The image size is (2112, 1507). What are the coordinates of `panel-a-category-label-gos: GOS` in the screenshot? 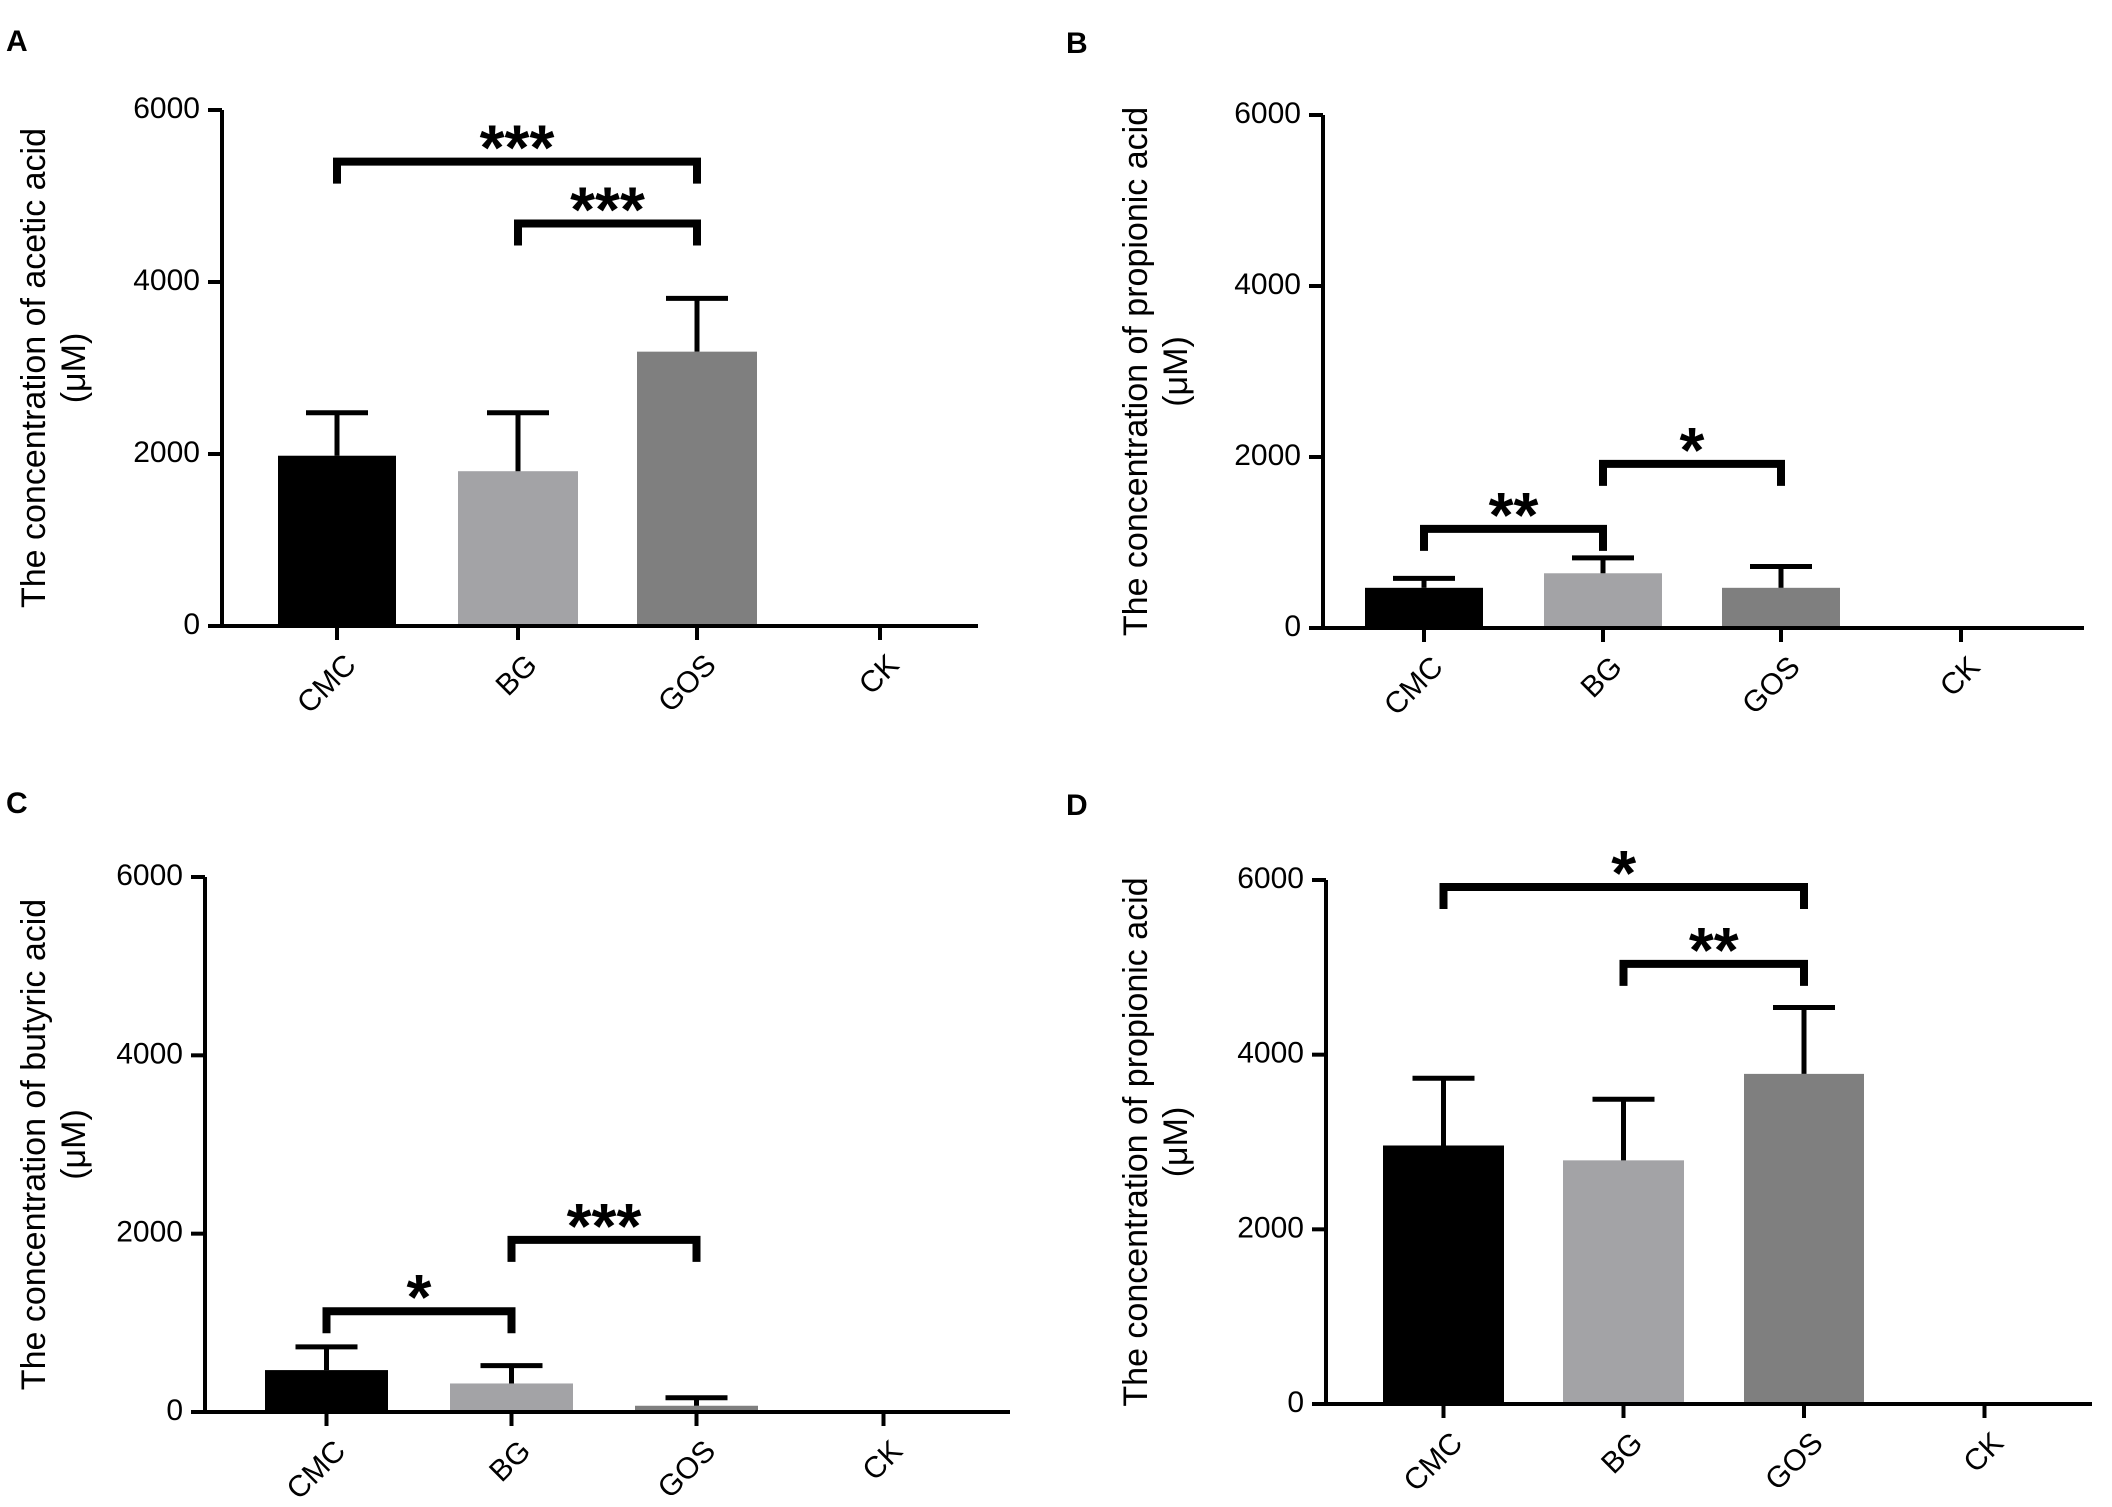 It's located at (687, 683).